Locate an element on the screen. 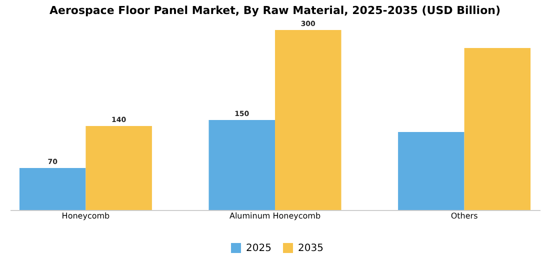 This screenshot has width=560, height=280. legend-label: 2035 is located at coordinates (311, 248).